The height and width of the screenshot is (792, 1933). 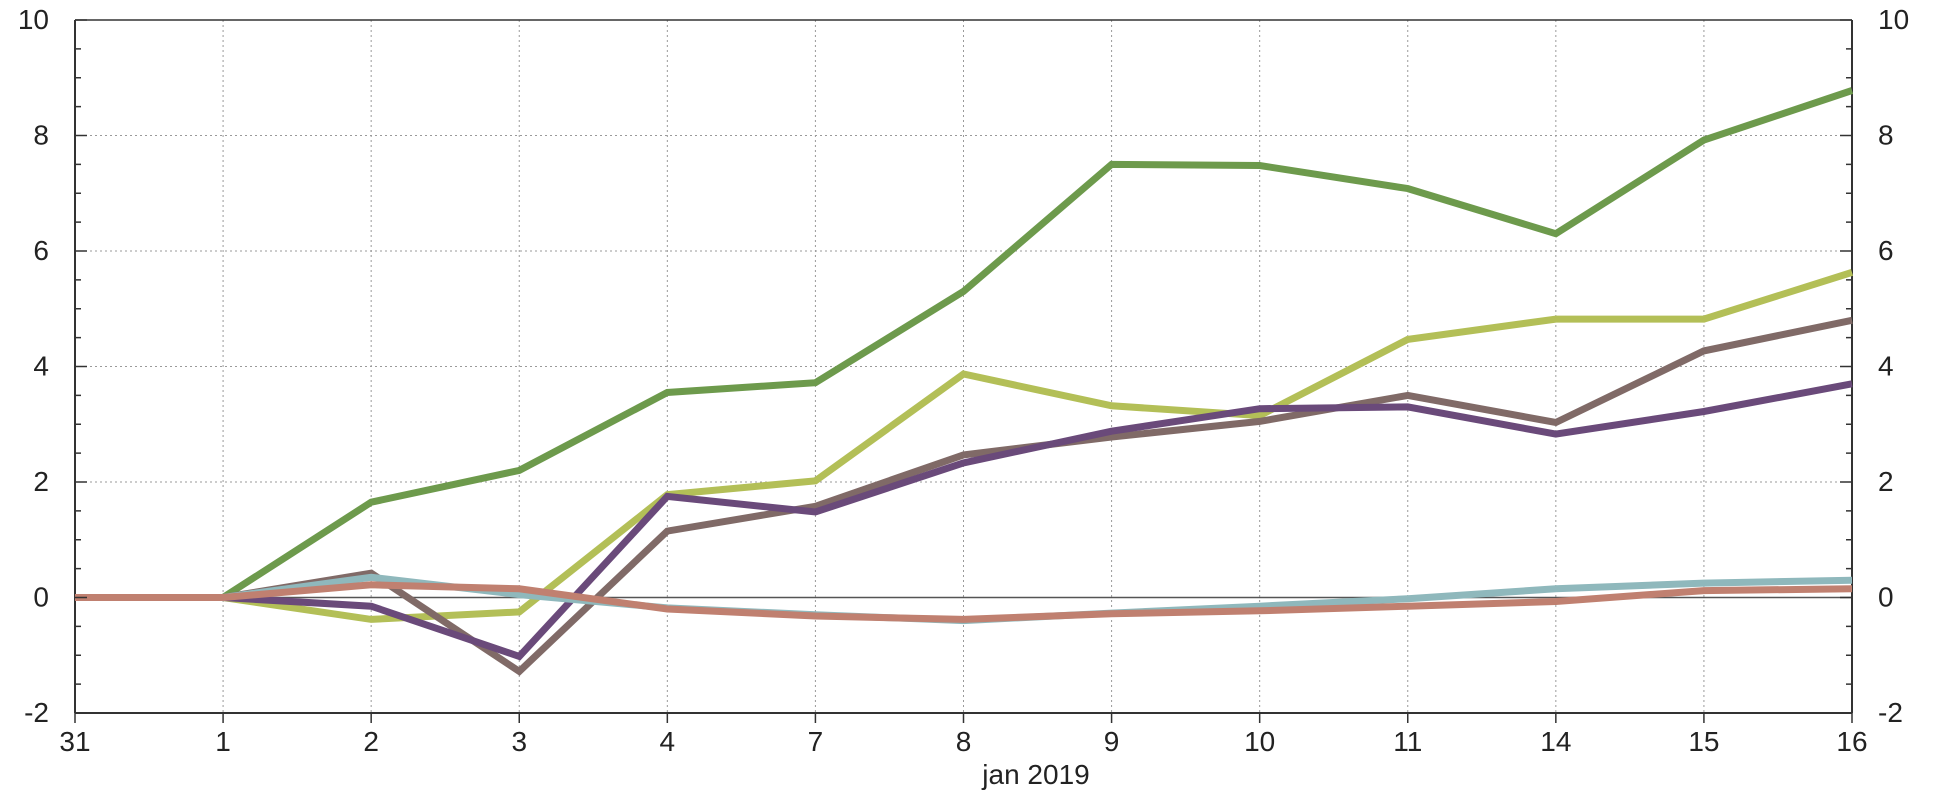 What do you see at coordinates (1893, 19) in the screenshot?
I see `y-tick-label-right: 10` at bounding box center [1893, 19].